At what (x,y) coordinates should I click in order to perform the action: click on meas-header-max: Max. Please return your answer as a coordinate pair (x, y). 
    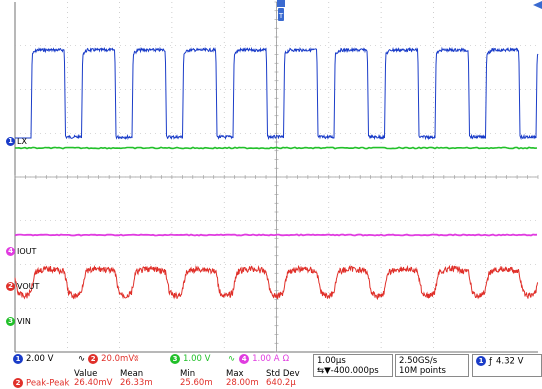
    Looking at the image, I should click on (235, 374).